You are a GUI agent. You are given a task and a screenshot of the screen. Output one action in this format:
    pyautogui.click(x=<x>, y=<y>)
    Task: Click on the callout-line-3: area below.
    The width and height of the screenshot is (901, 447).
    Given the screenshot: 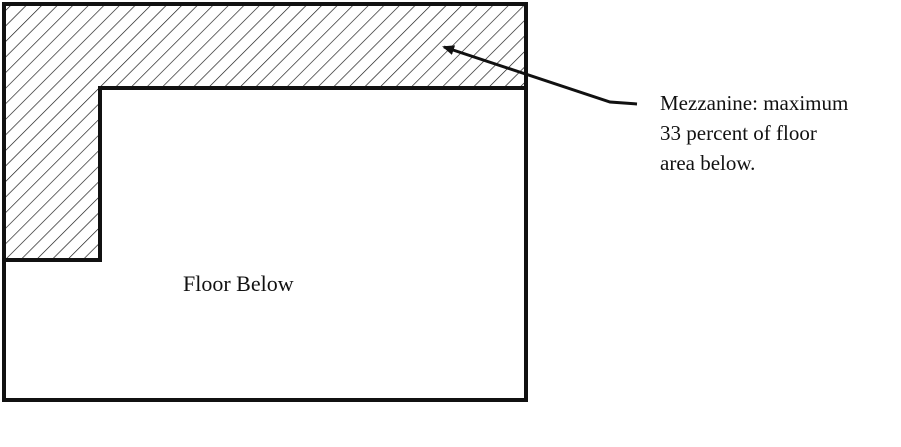 What is the action you would take?
    pyautogui.click(x=708, y=163)
    